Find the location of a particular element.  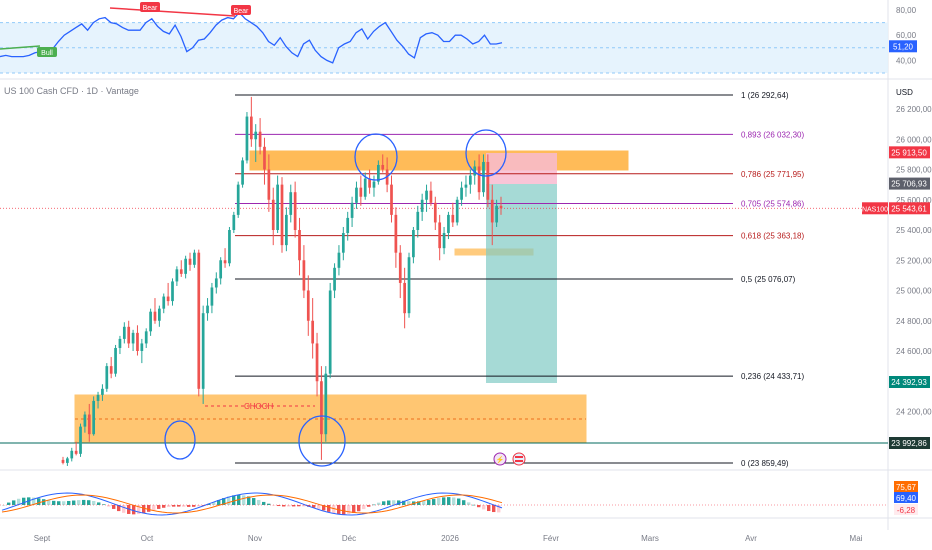

time-axis-label: Oct is located at coordinates (147, 538).